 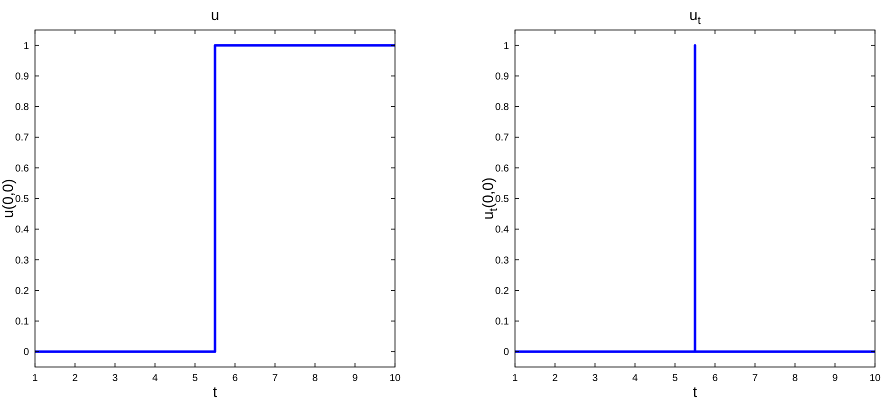 What do you see at coordinates (8, 198) in the screenshot?
I see `y-axis-title: u(0,0)` at bounding box center [8, 198].